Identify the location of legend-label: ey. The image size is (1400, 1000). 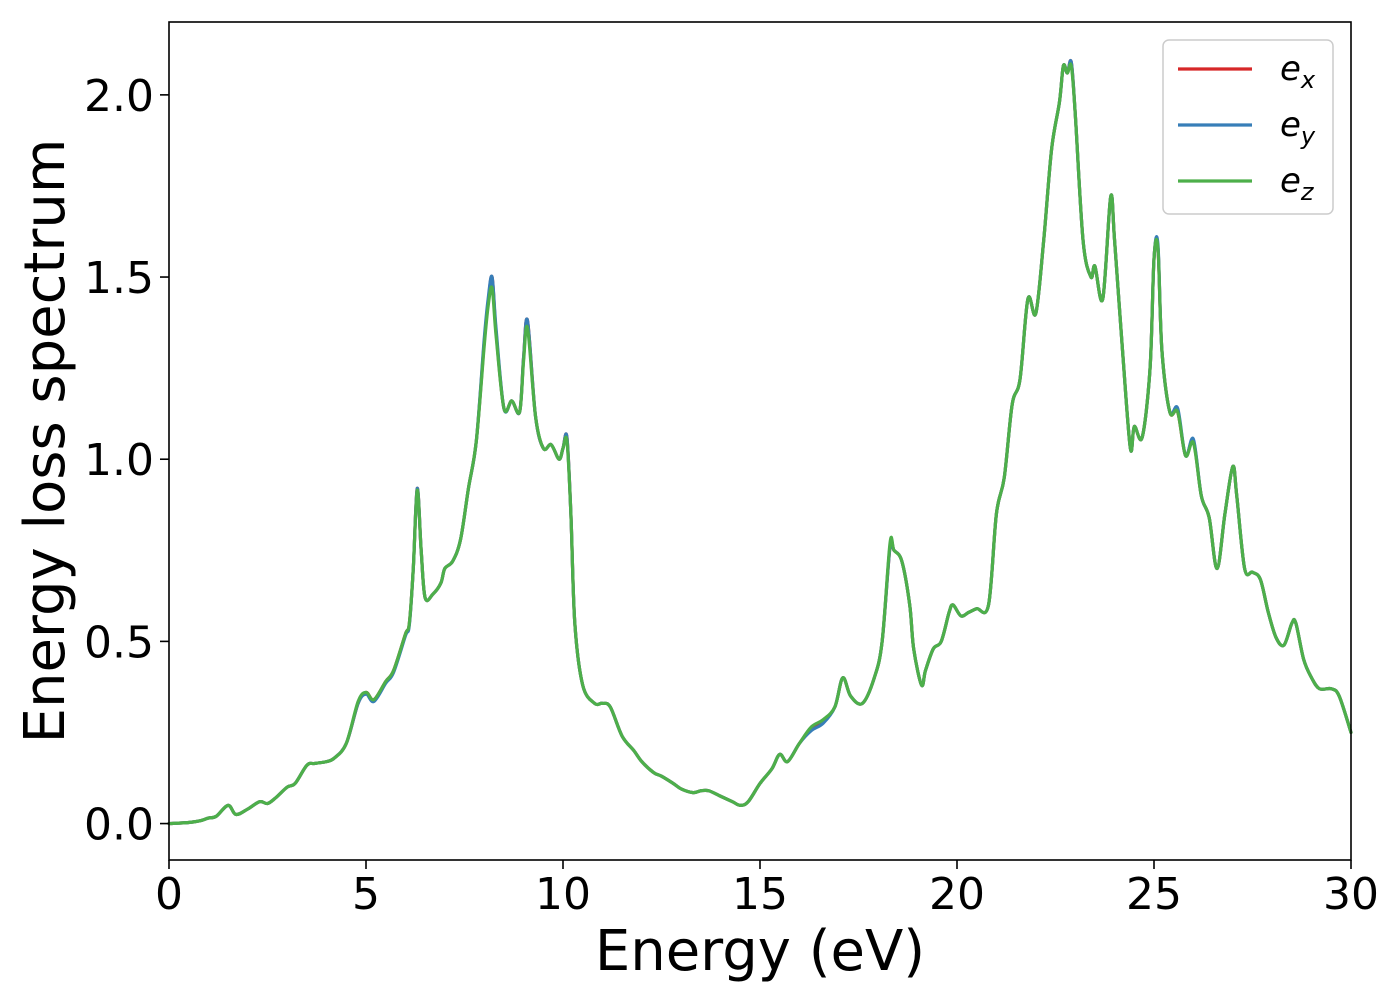
(1298, 127).